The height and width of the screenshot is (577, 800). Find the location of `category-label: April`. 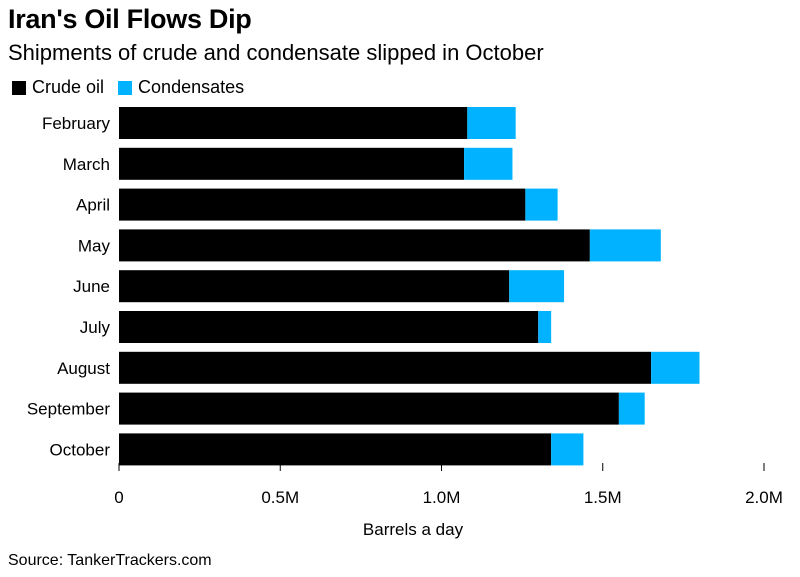

category-label: April is located at coordinates (93, 205).